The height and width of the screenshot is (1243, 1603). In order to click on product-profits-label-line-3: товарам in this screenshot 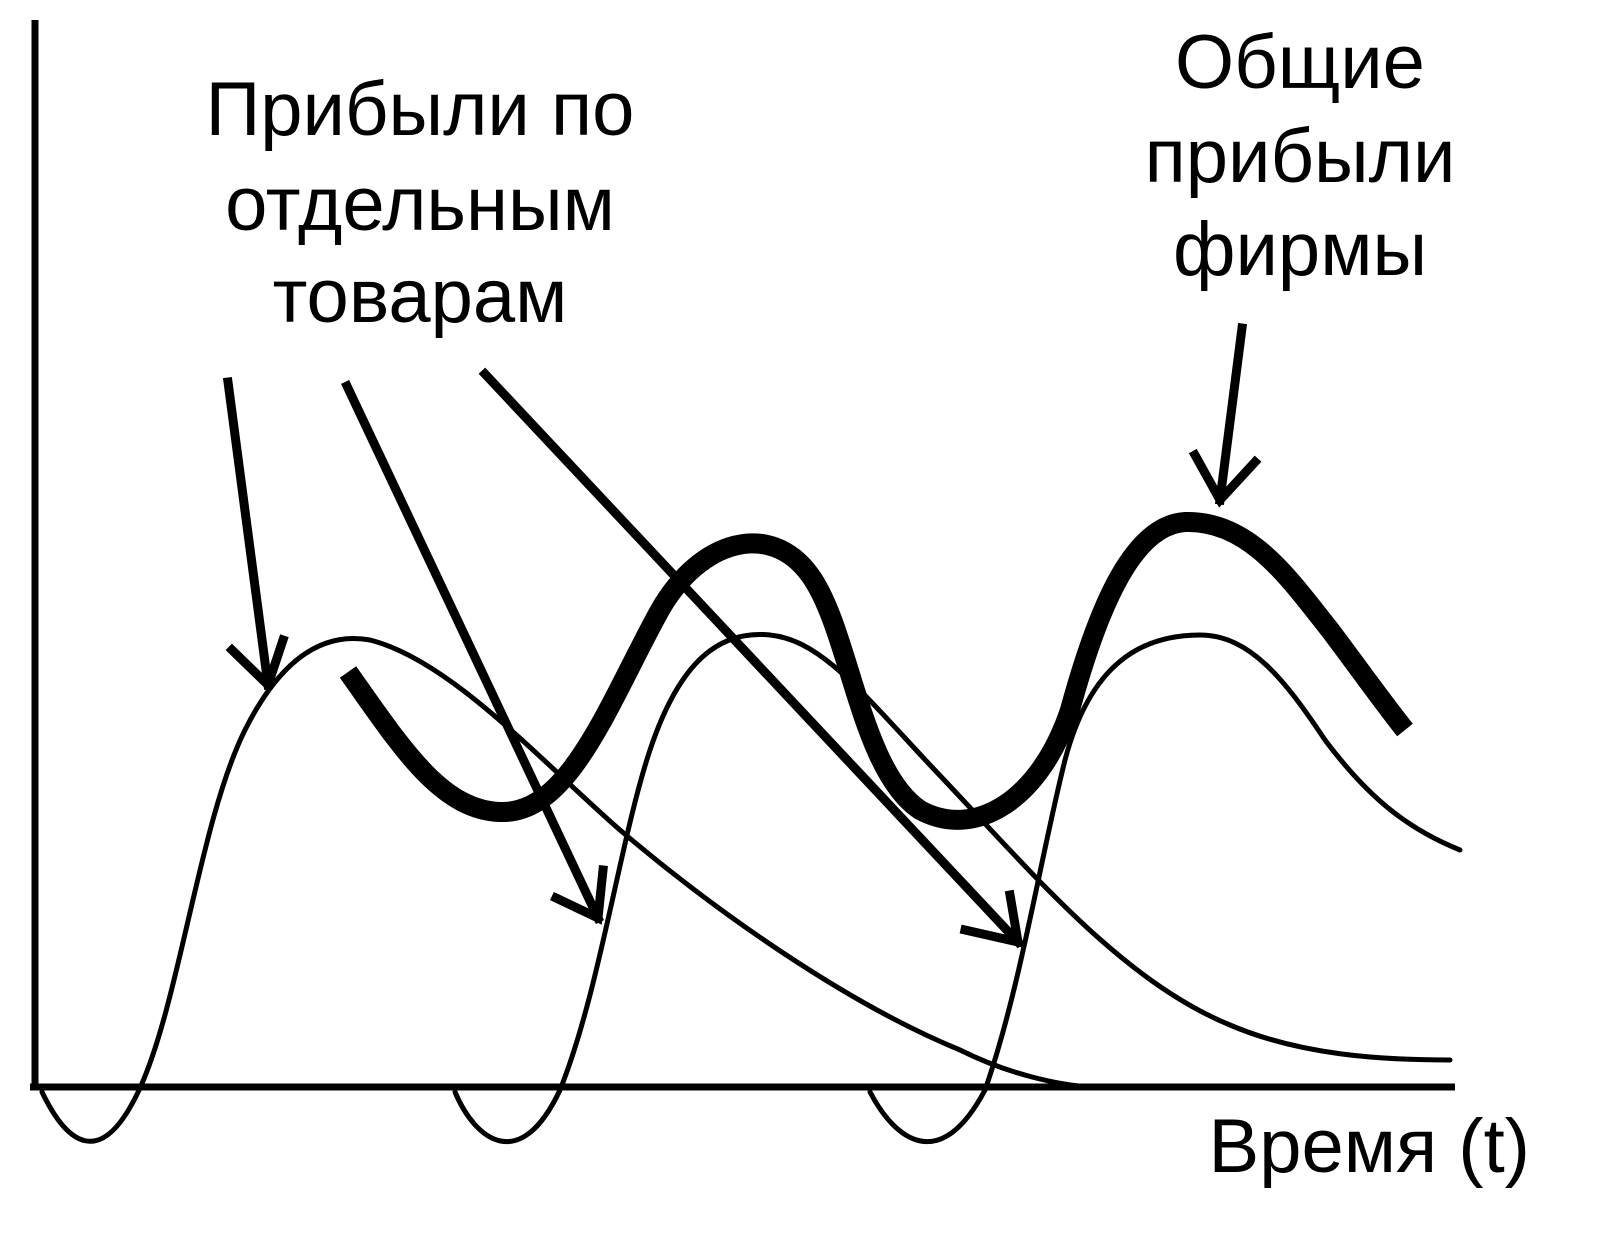, I will do `click(420, 296)`.